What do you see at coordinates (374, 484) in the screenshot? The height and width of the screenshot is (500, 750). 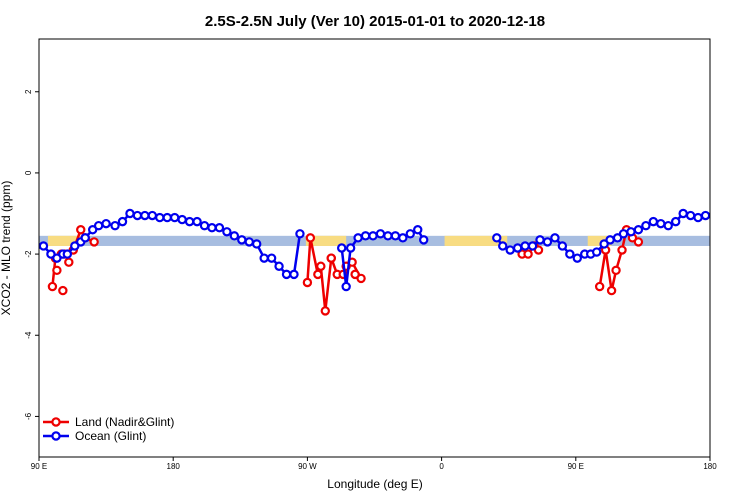 I see `x-axis-label: Longitude (deg E)` at bounding box center [374, 484].